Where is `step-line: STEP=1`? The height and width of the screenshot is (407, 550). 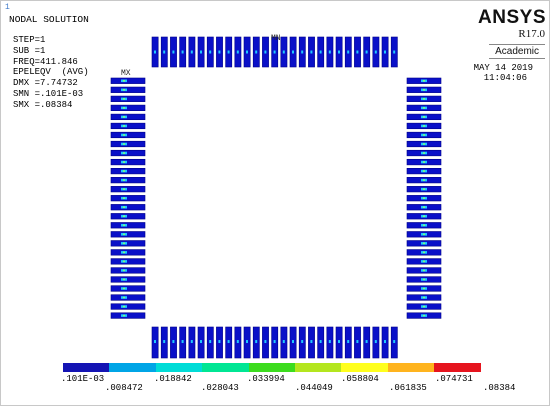 step-line: STEP=1 is located at coordinates (29, 40).